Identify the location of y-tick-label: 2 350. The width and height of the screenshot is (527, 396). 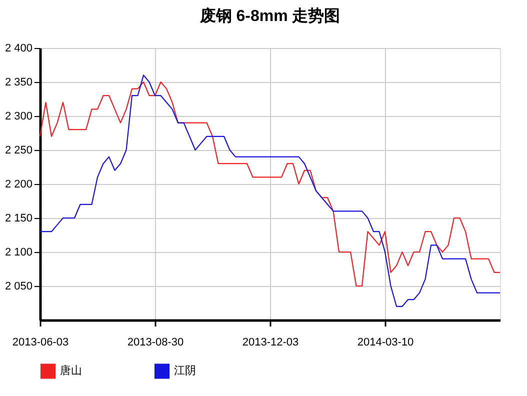
(18, 82).